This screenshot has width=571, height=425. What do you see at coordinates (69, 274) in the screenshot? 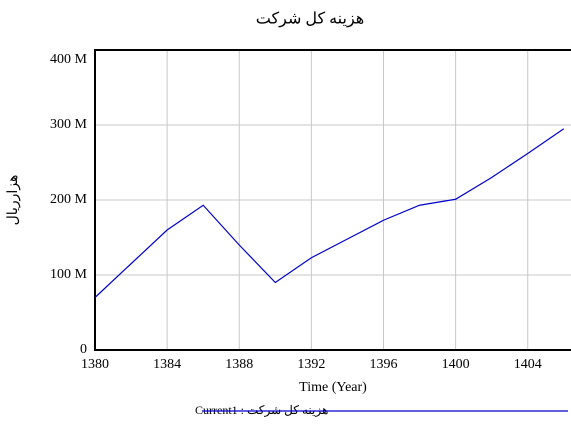
I see `y-tick-label: 100 M` at bounding box center [69, 274].